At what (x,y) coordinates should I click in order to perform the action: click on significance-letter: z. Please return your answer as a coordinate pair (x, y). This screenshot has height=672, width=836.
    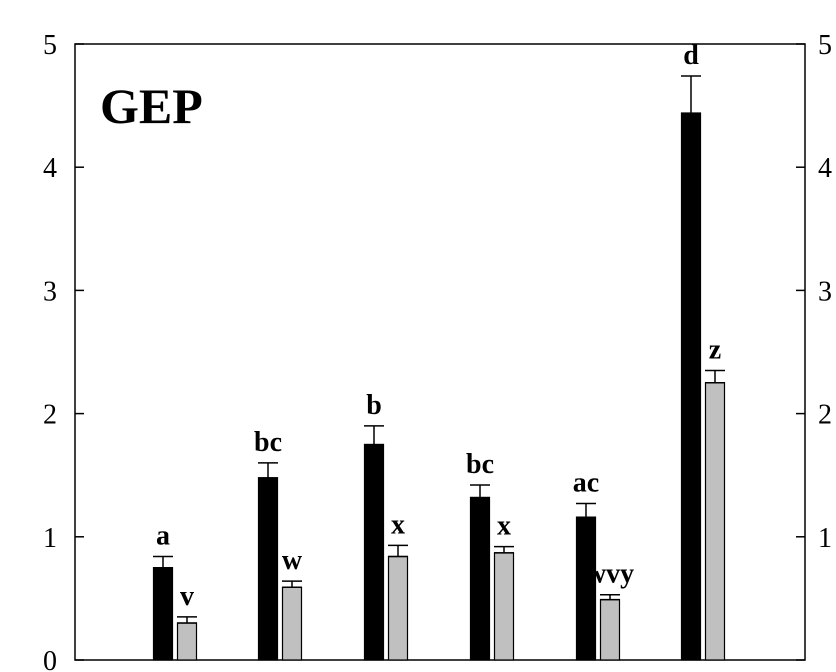
    Looking at the image, I should click on (715, 349).